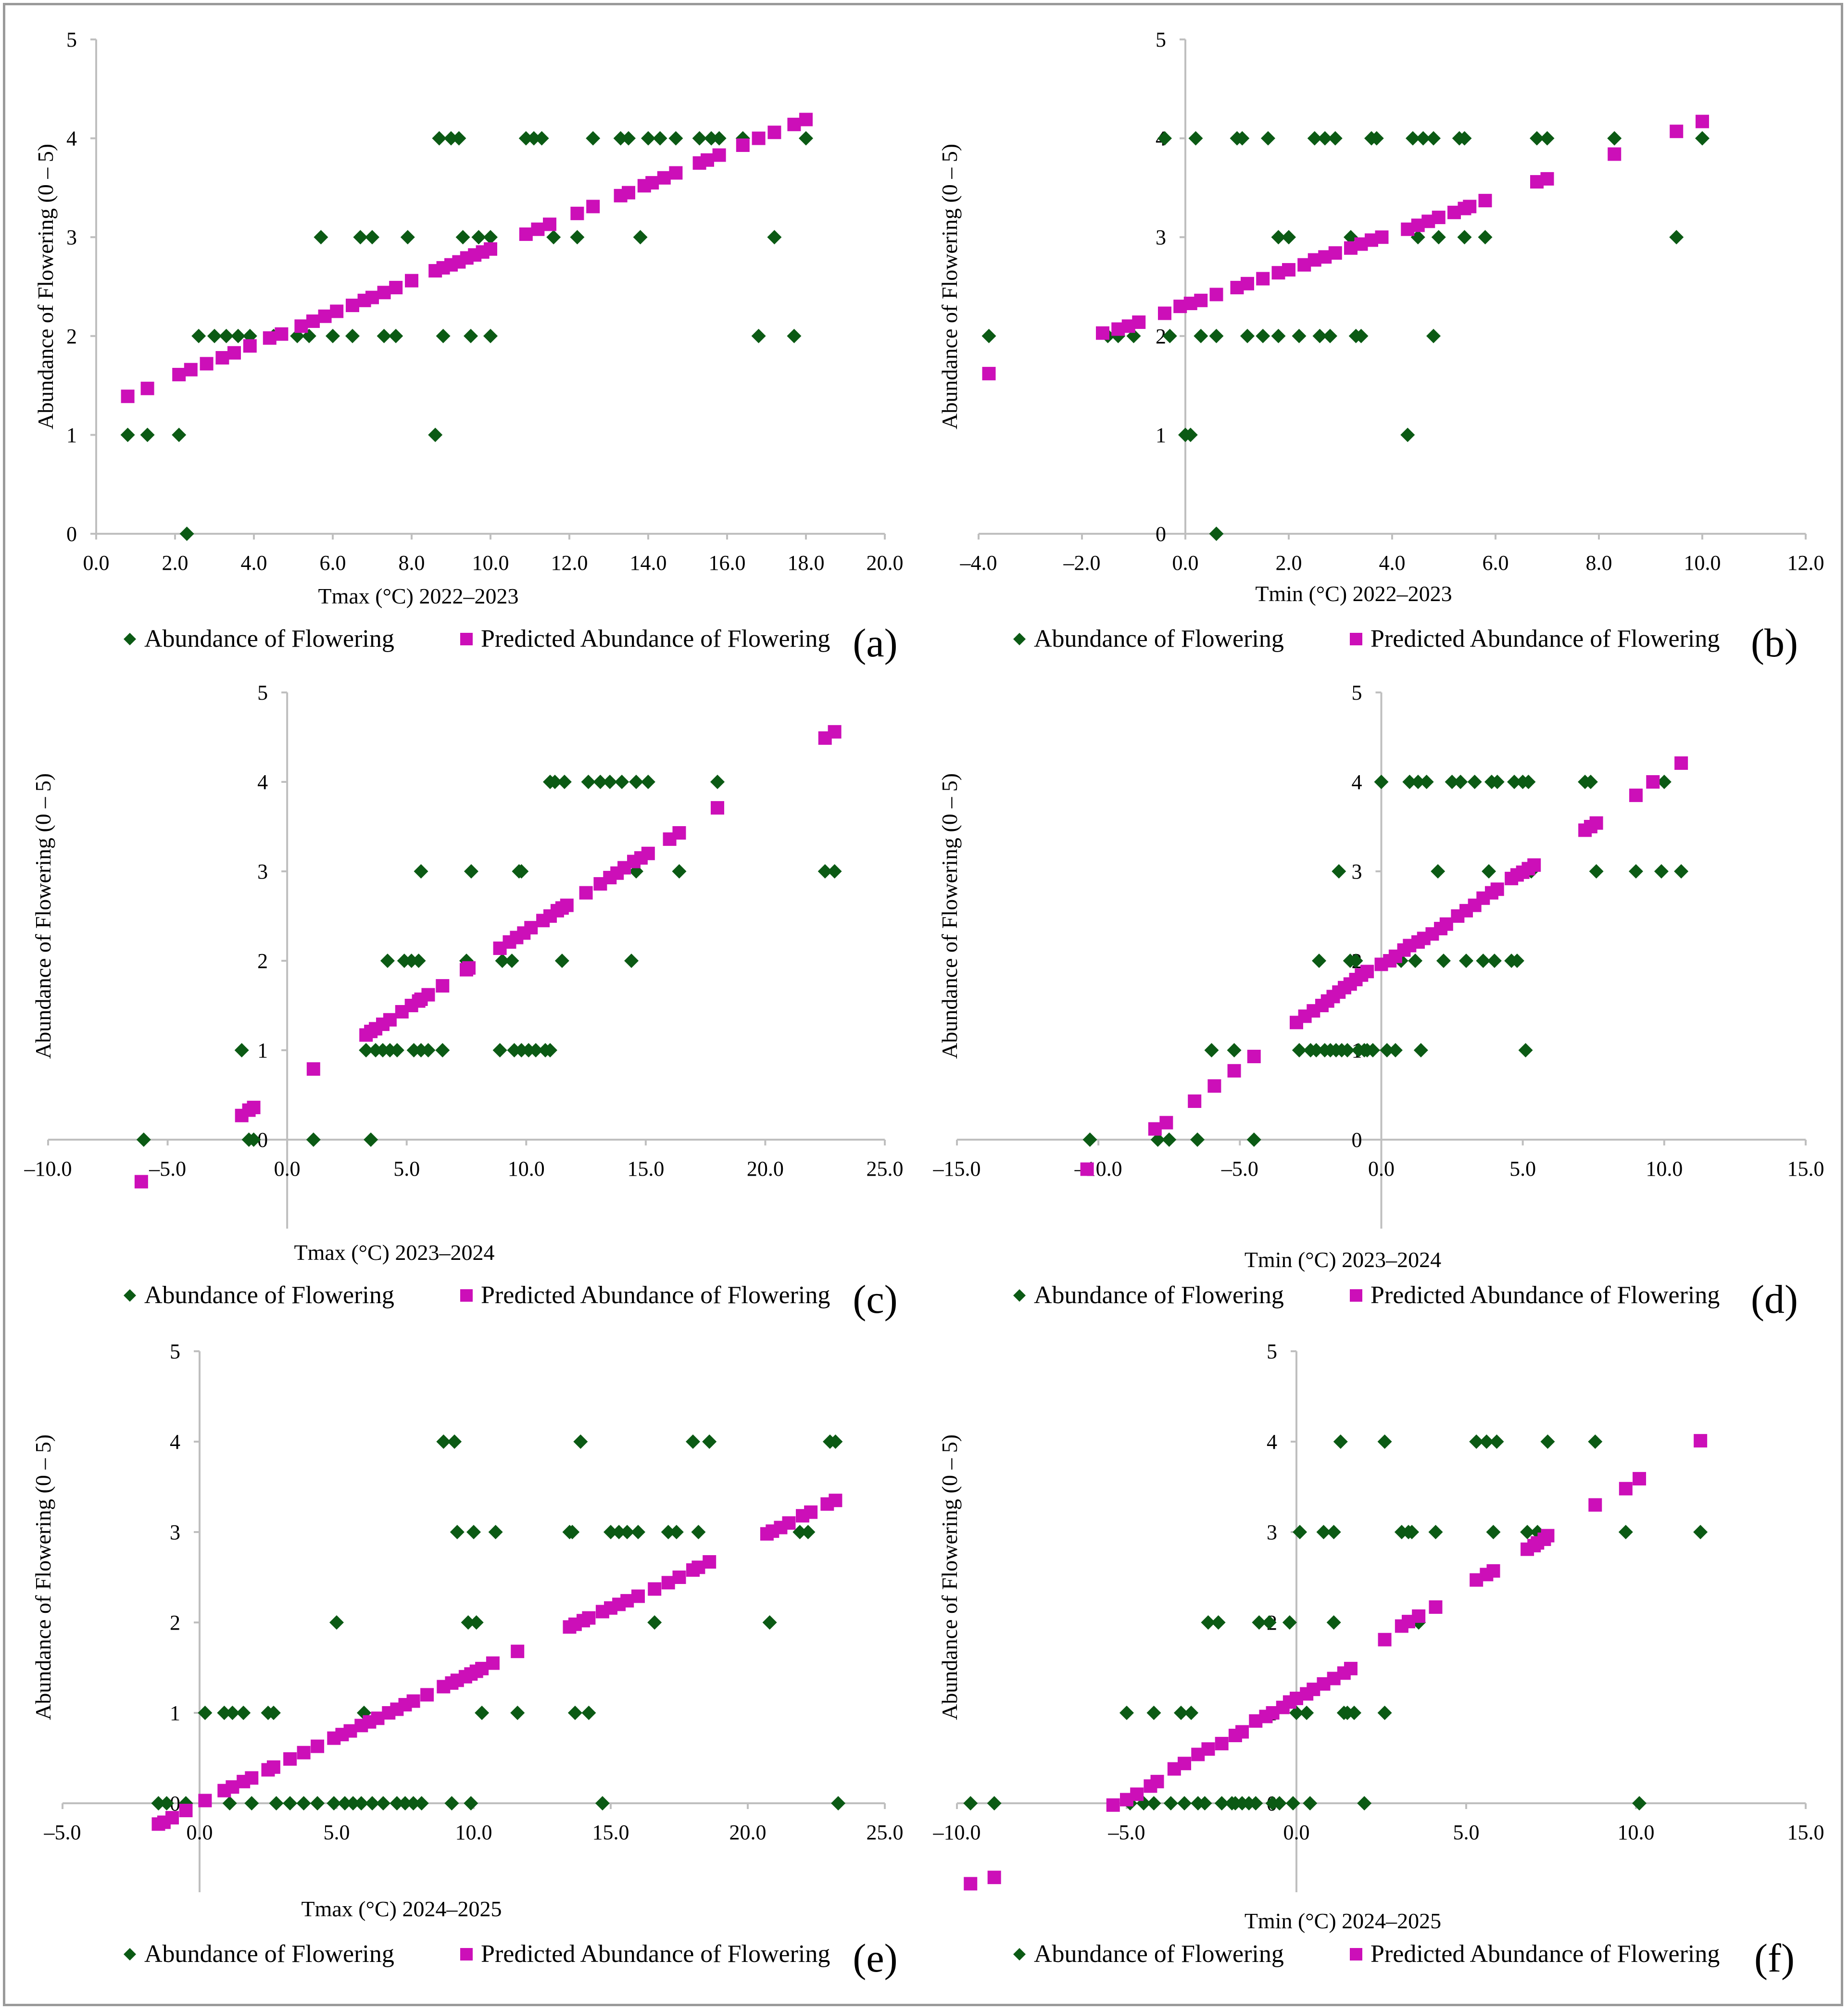  I want to click on x-tick-label: 12.0, so click(569, 563).